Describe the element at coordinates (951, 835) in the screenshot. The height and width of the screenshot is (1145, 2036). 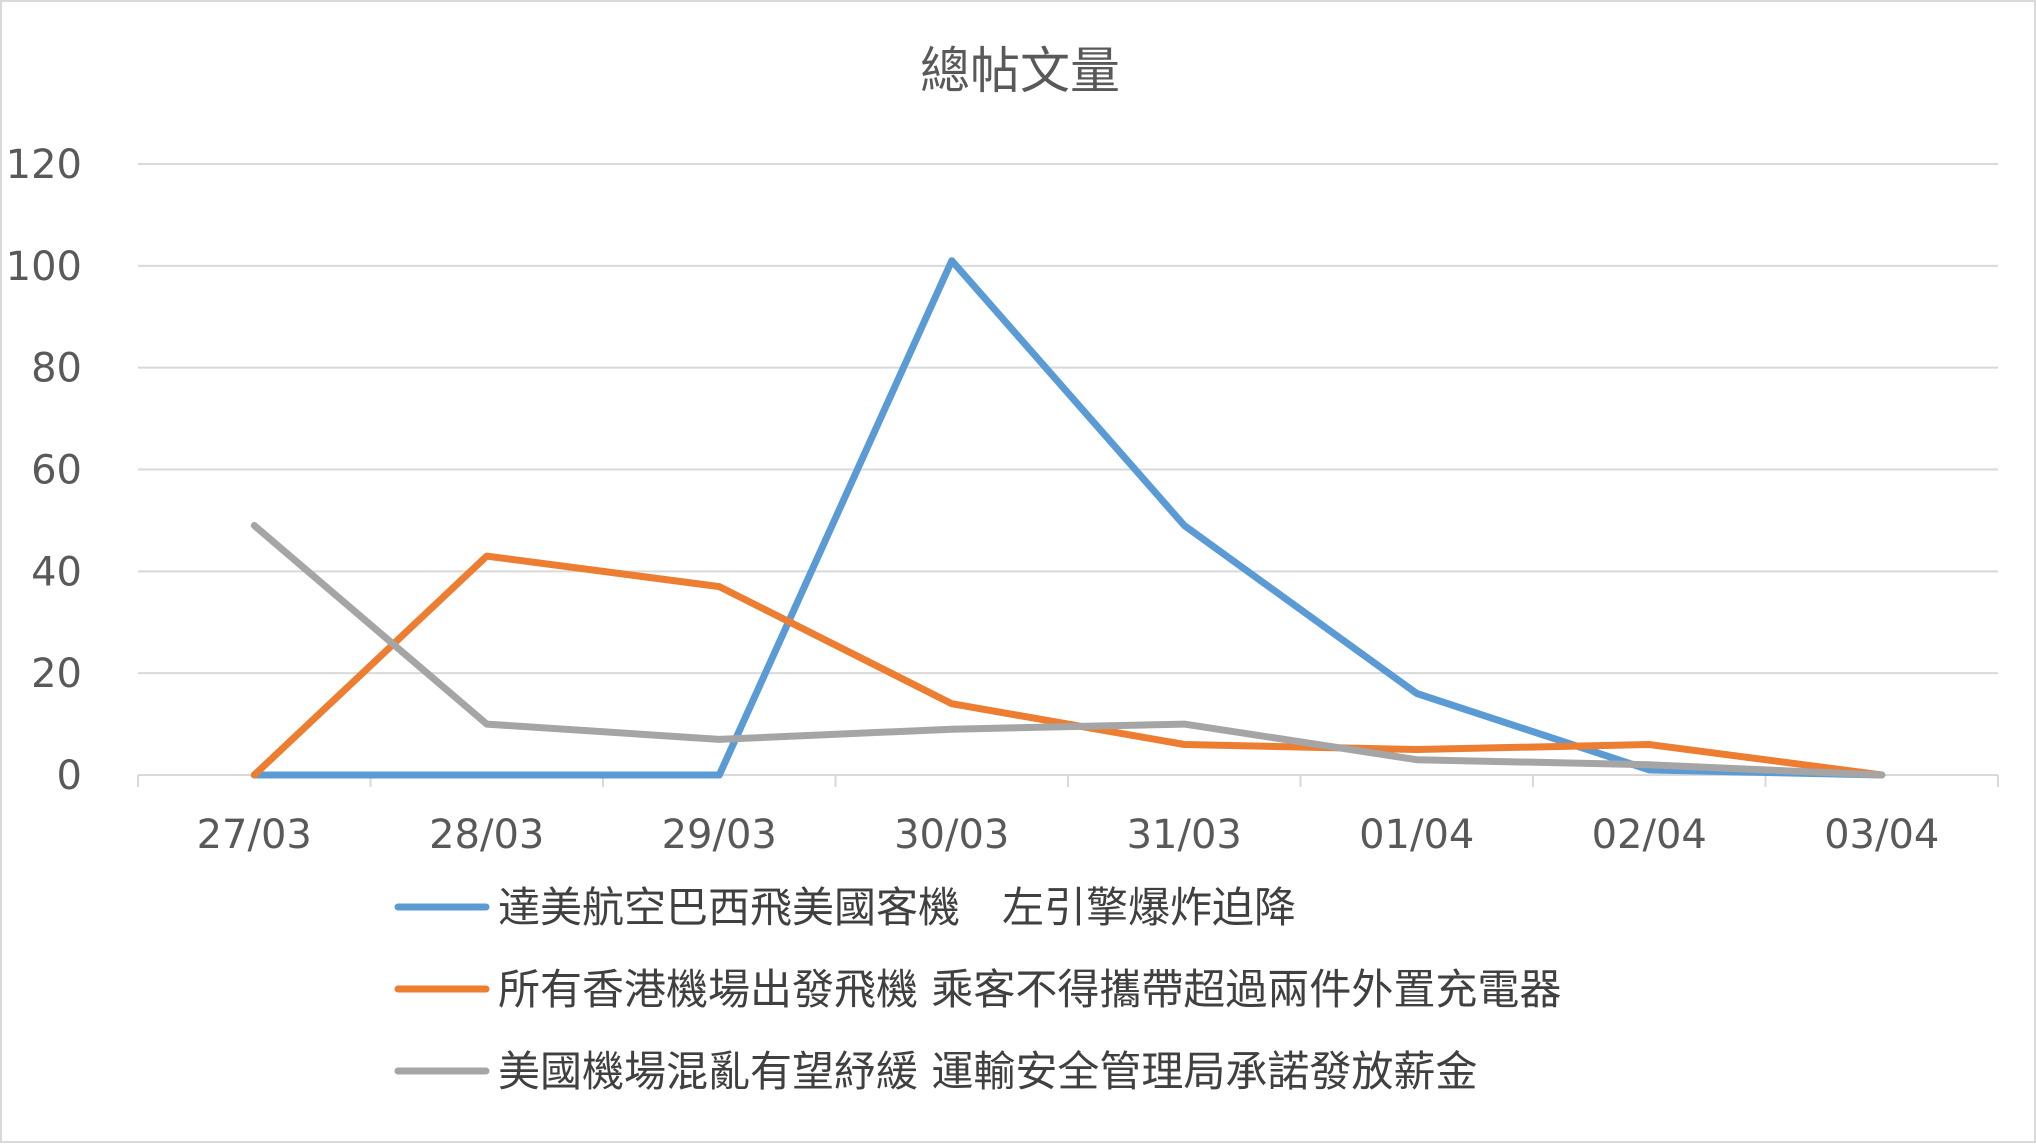
I see `x-tick-label: 30/03` at that location.